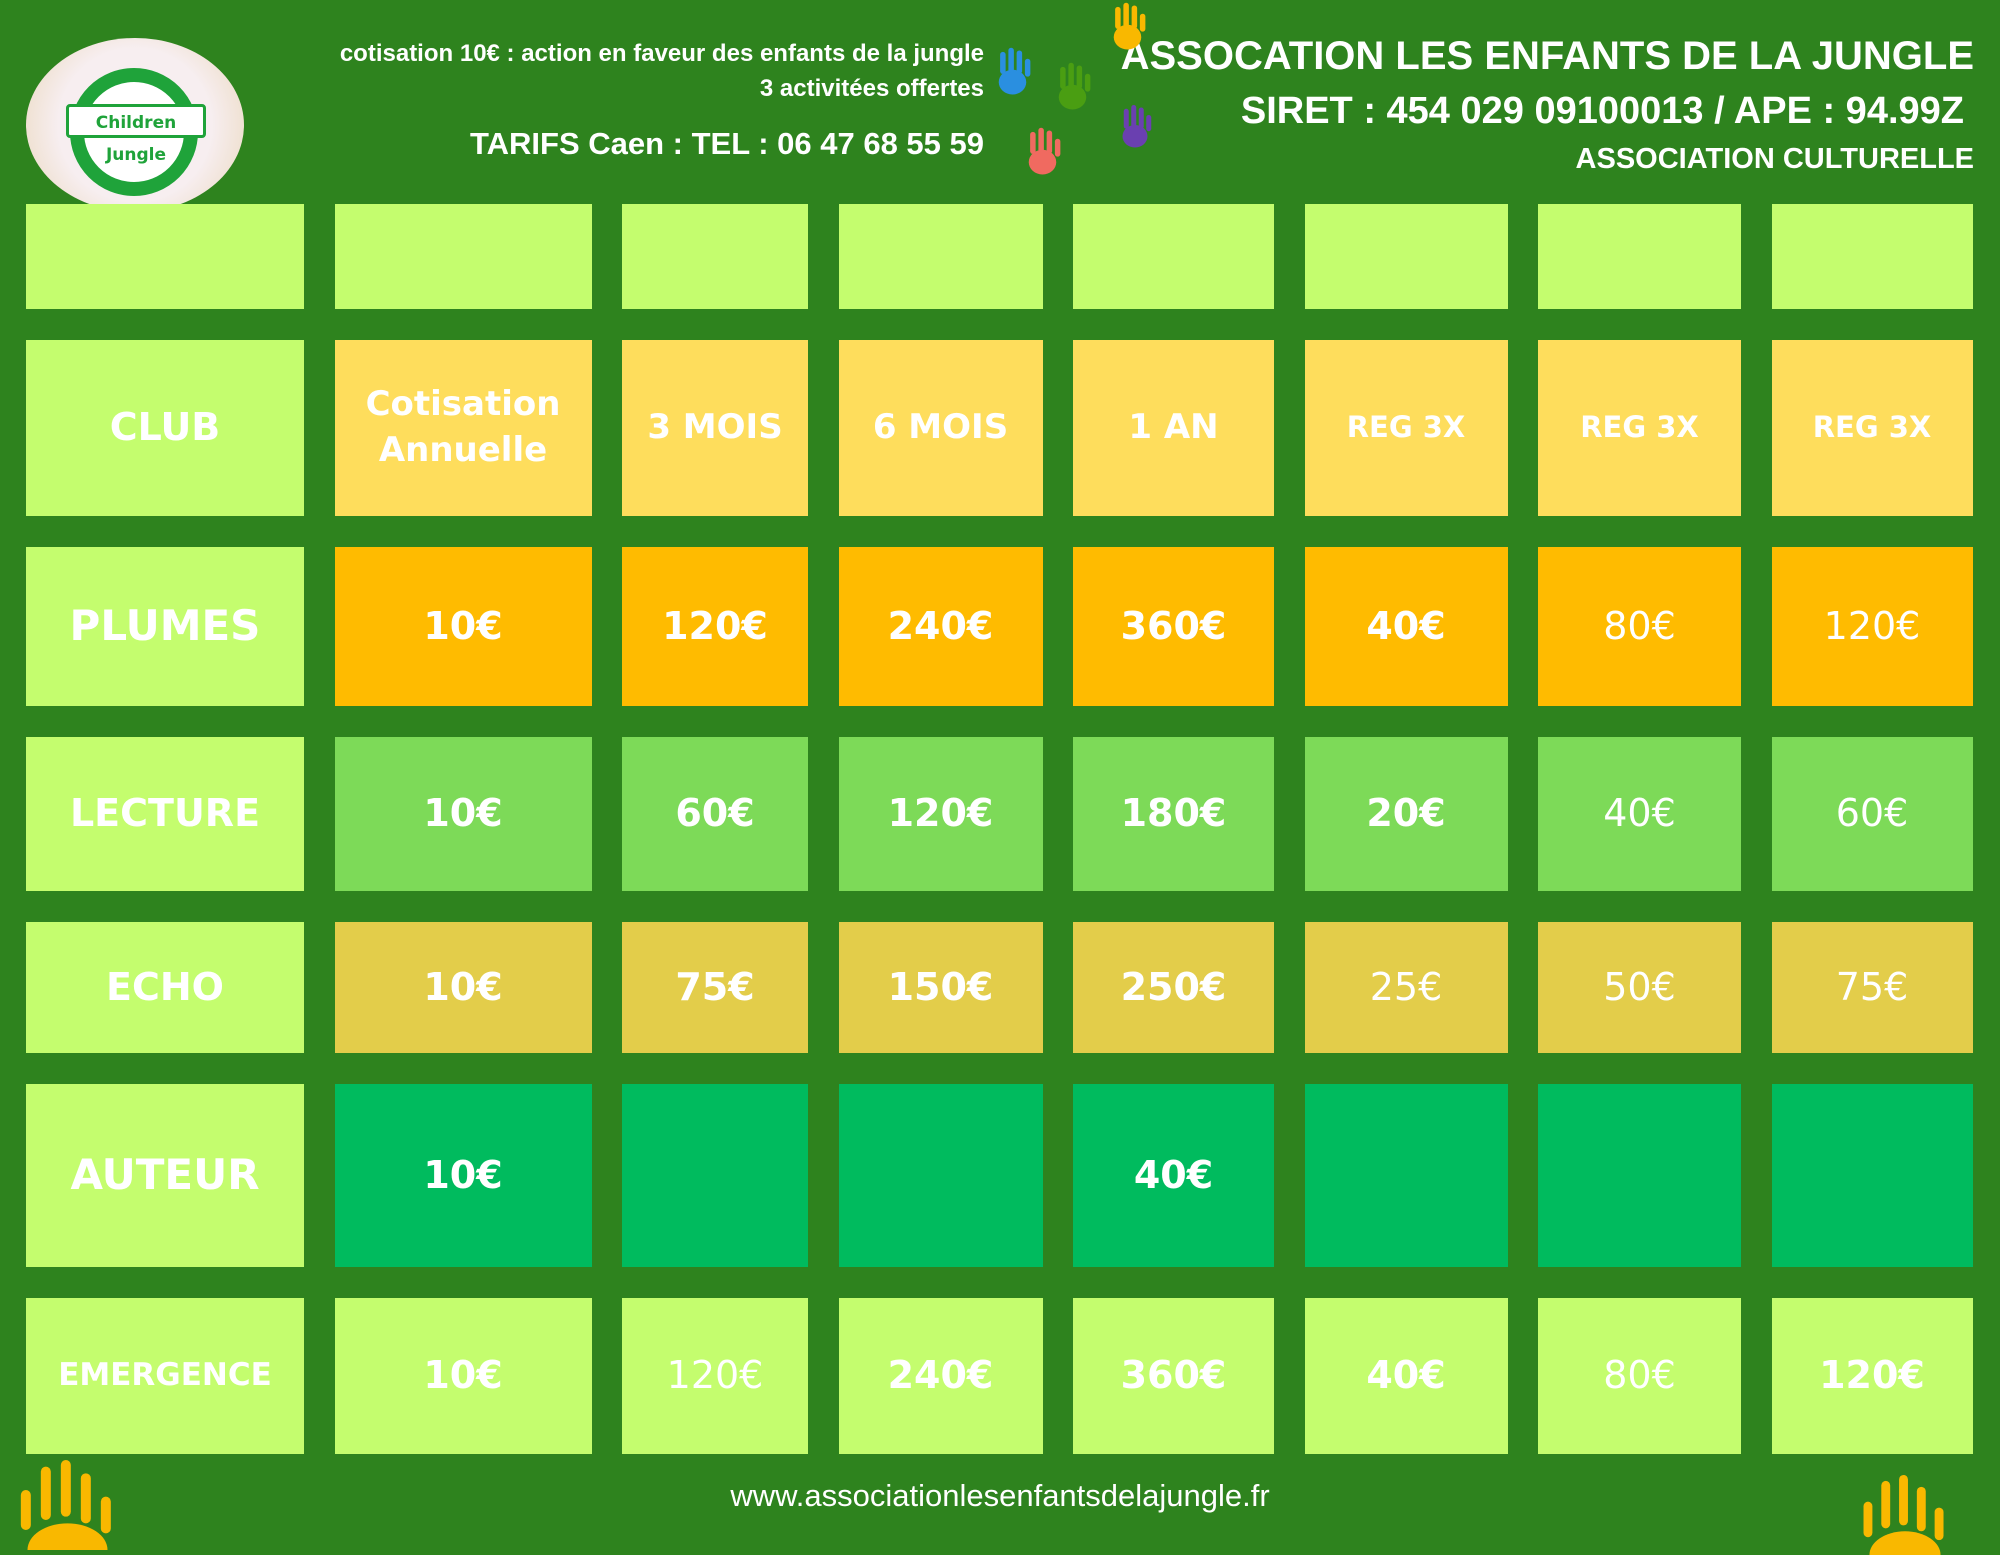 The image size is (2000, 1555). What do you see at coordinates (1014, 71) in the screenshot?
I see `blue-handprint-icon` at bounding box center [1014, 71].